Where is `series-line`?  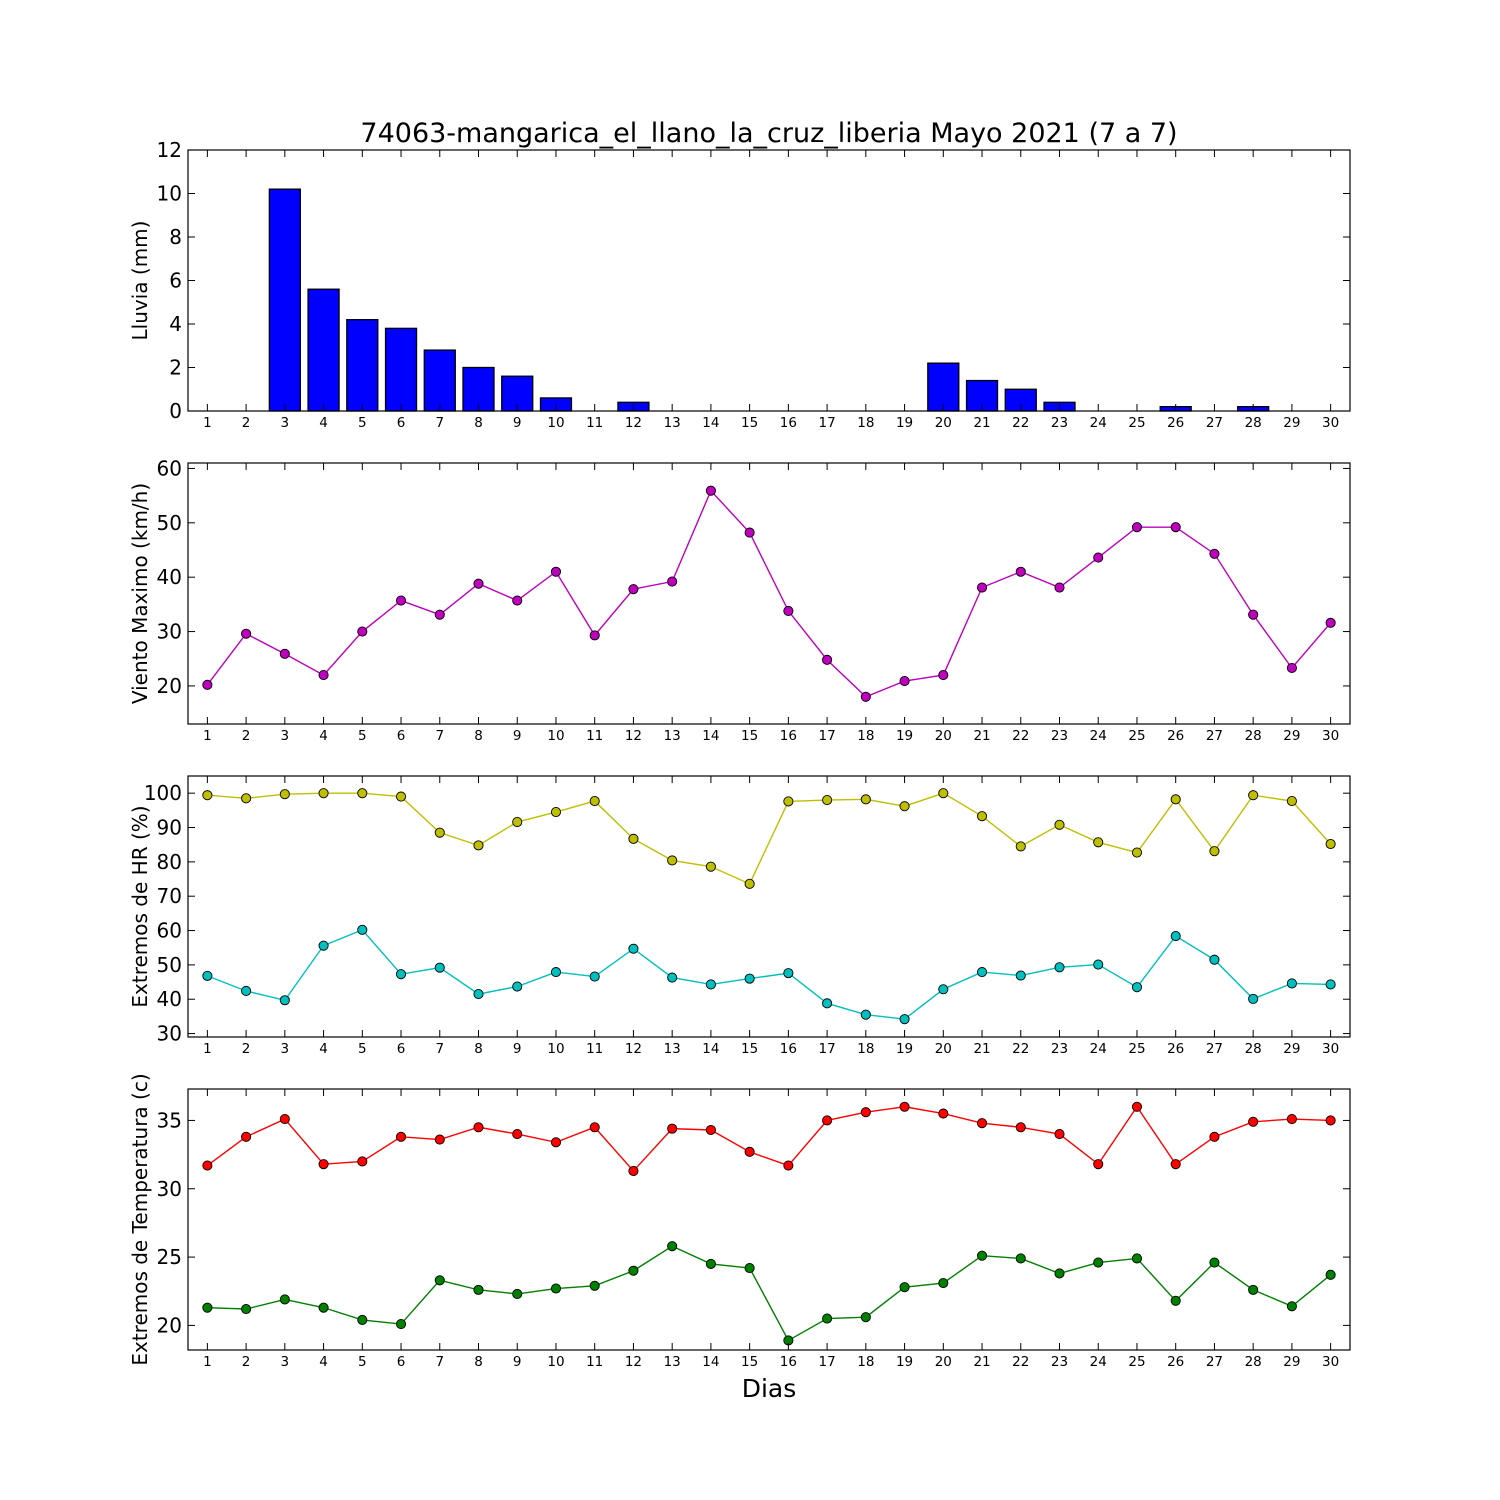 series-line is located at coordinates (769, 593).